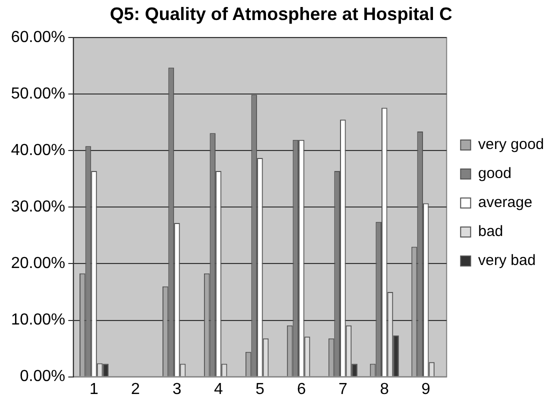 The height and width of the screenshot is (410, 558). I want to click on x-tick-label: 2, so click(135, 389).